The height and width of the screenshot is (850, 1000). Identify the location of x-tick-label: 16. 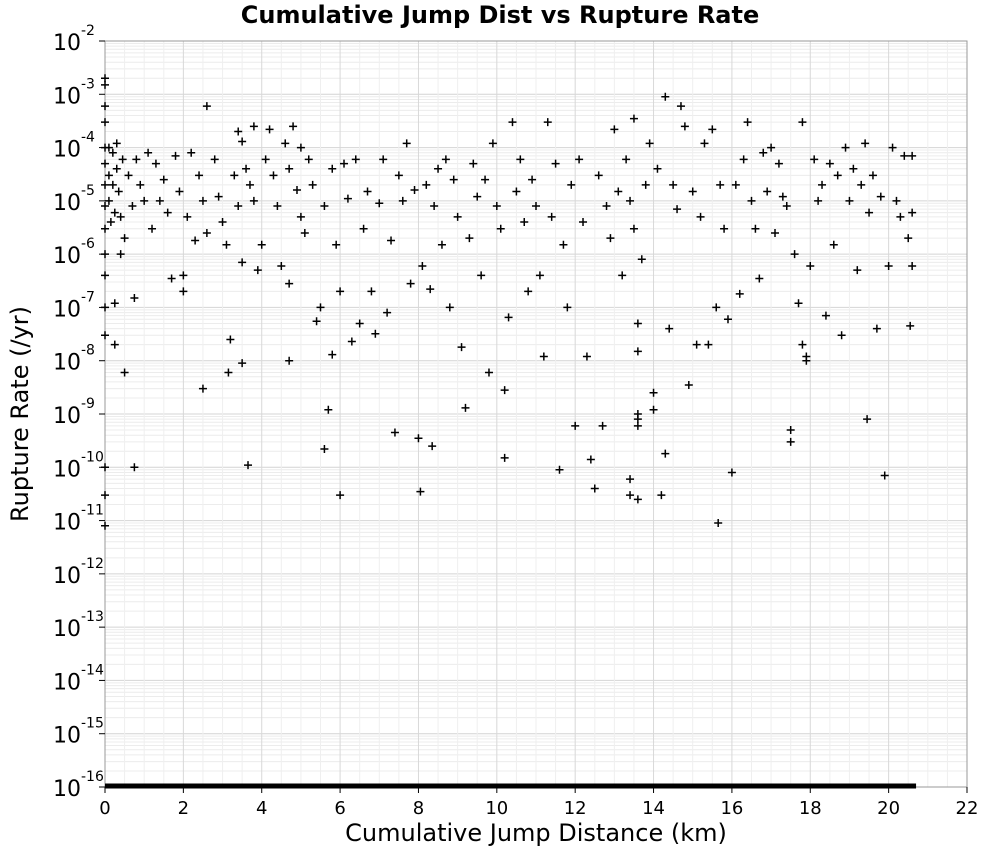
(731, 808).